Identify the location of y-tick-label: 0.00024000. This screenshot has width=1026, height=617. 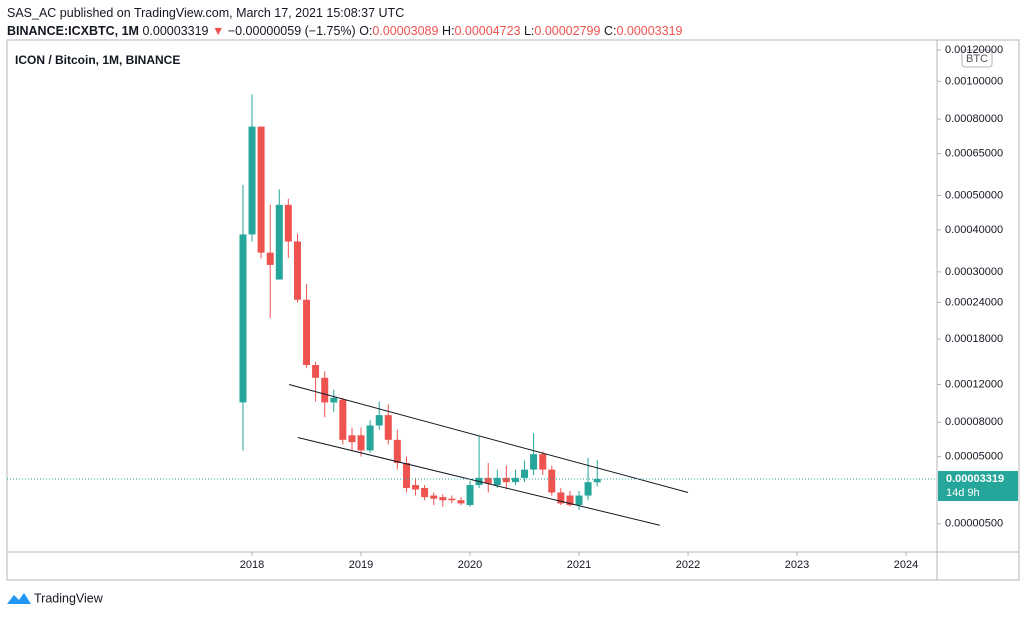
(974, 302).